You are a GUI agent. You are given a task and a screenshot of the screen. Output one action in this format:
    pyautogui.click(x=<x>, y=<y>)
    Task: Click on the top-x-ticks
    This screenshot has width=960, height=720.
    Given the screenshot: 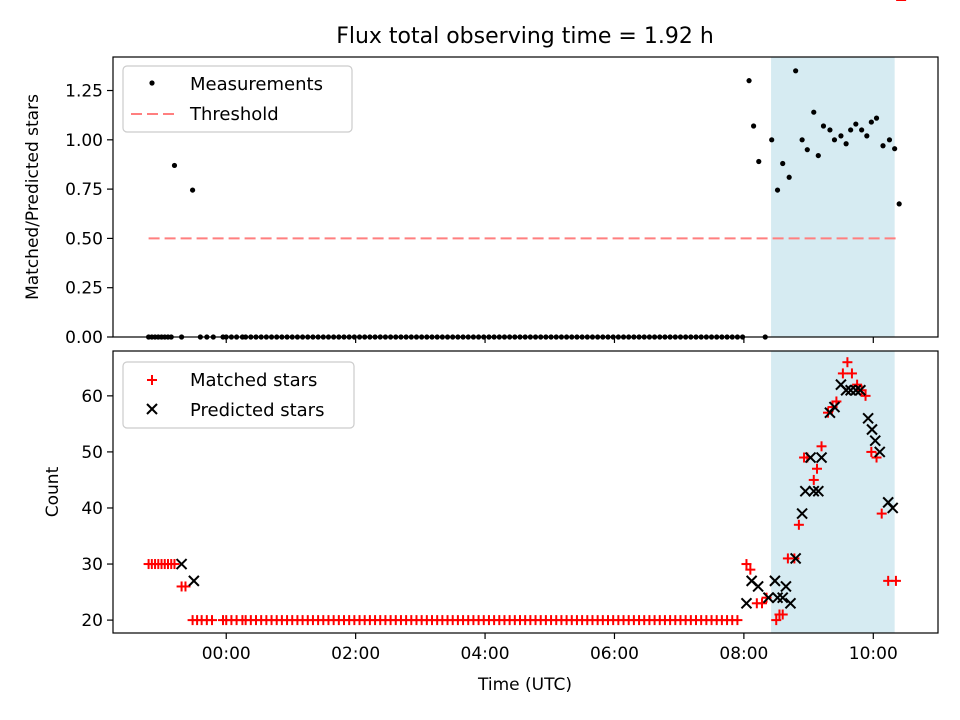 What is the action you would take?
    pyautogui.click(x=549, y=340)
    